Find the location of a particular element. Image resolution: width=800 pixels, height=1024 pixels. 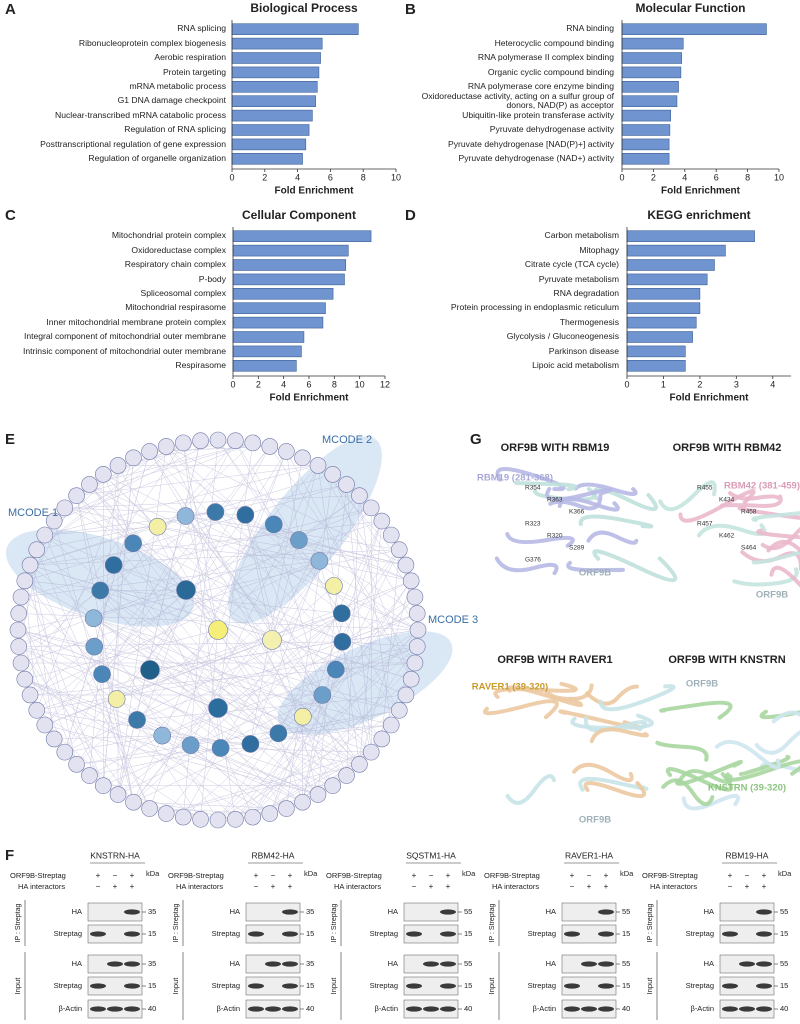

x-axis-label: Fold Enrichment is located at coordinates (701, 191).